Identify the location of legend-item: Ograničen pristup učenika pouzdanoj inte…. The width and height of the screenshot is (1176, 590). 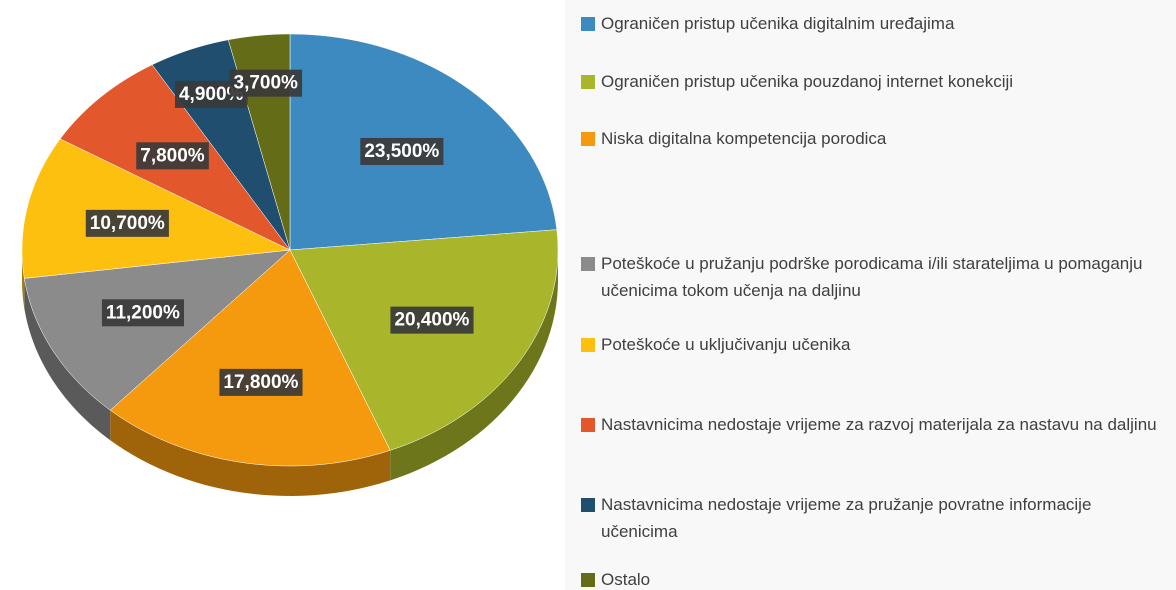
(871, 81).